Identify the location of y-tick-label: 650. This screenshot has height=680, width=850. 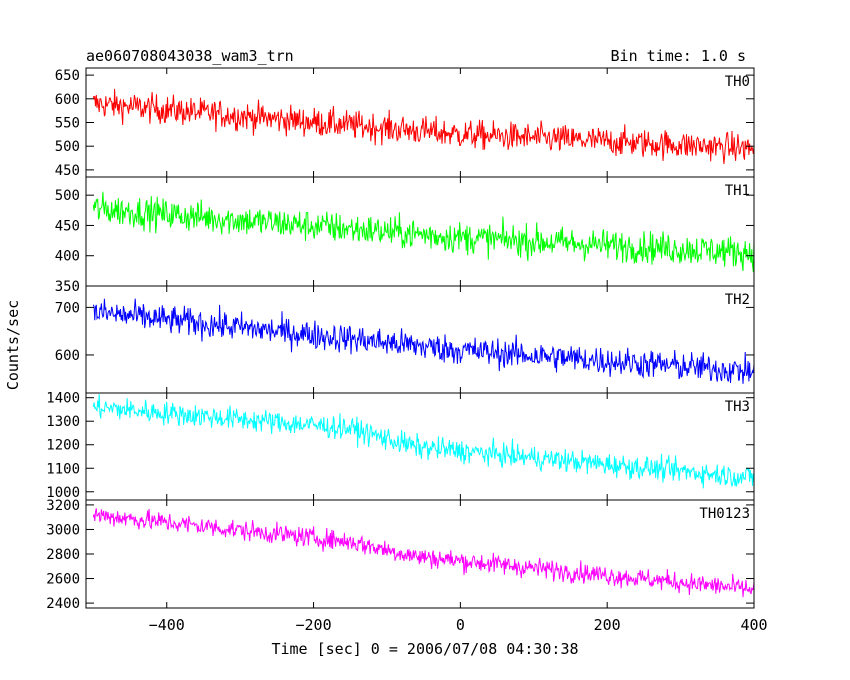
(67, 76).